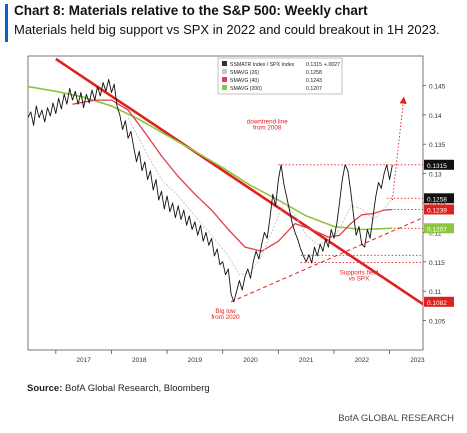  I want to click on annotation-label: vs SPX, so click(359, 279).